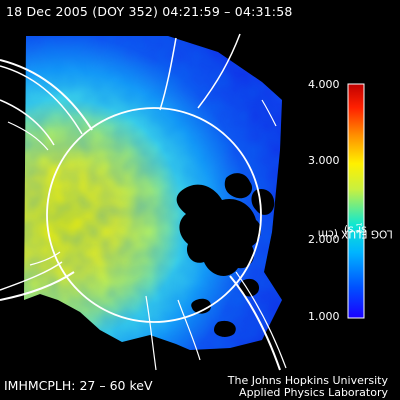 The image size is (400, 400). What do you see at coordinates (116, 385) in the screenshot?
I see `energy-range: 27 – 60 keV` at bounding box center [116, 385].